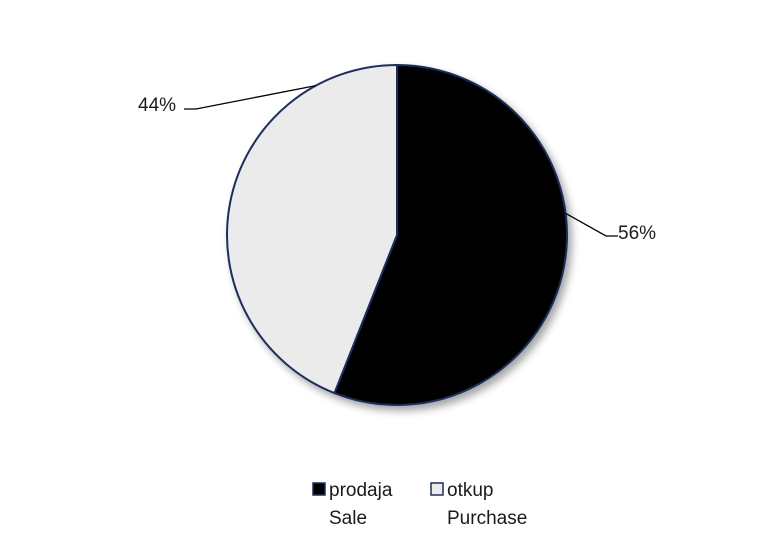  Describe the element at coordinates (470, 490) in the screenshot. I see `legend-label-otkup: otkup` at that location.